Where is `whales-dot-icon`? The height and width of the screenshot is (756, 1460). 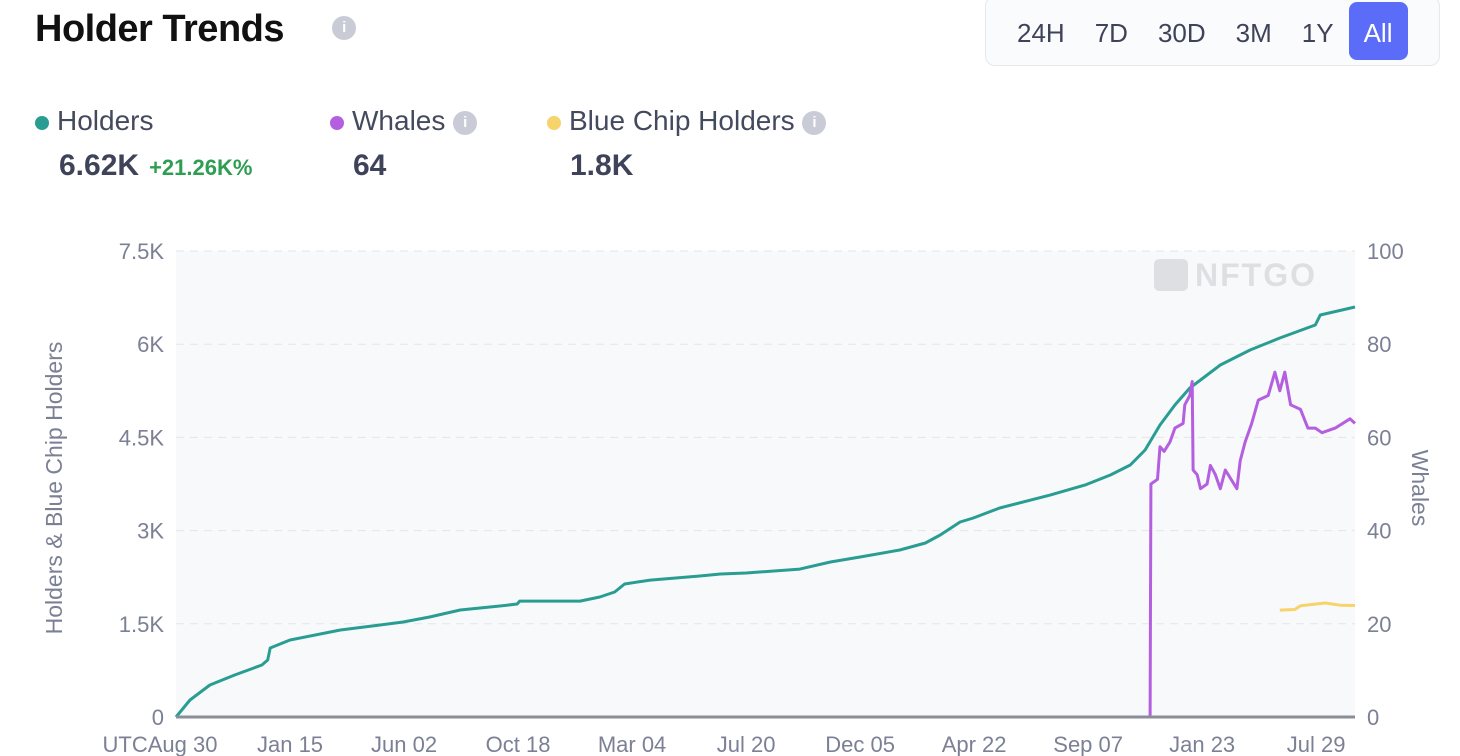 whales-dot-icon is located at coordinates (337, 122).